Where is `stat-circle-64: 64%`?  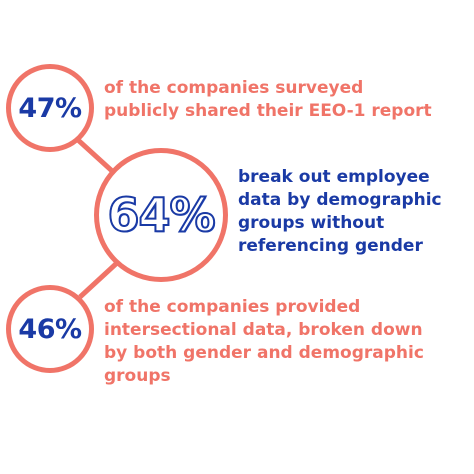
stat-circle-64: 64% is located at coordinates (161, 215).